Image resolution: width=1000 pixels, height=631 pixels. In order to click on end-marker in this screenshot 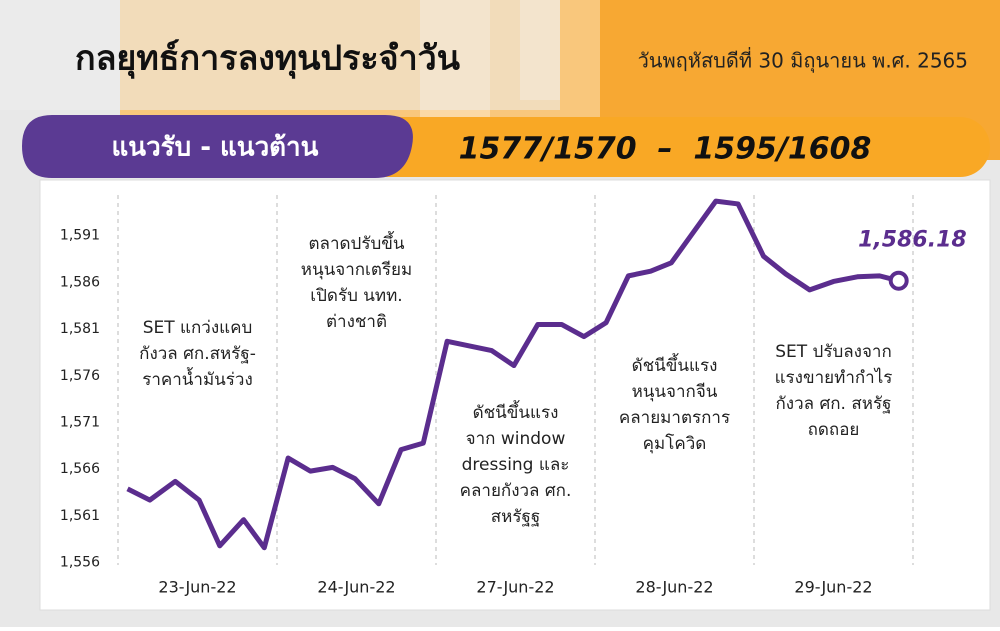, I will do `click(898, 280)`.